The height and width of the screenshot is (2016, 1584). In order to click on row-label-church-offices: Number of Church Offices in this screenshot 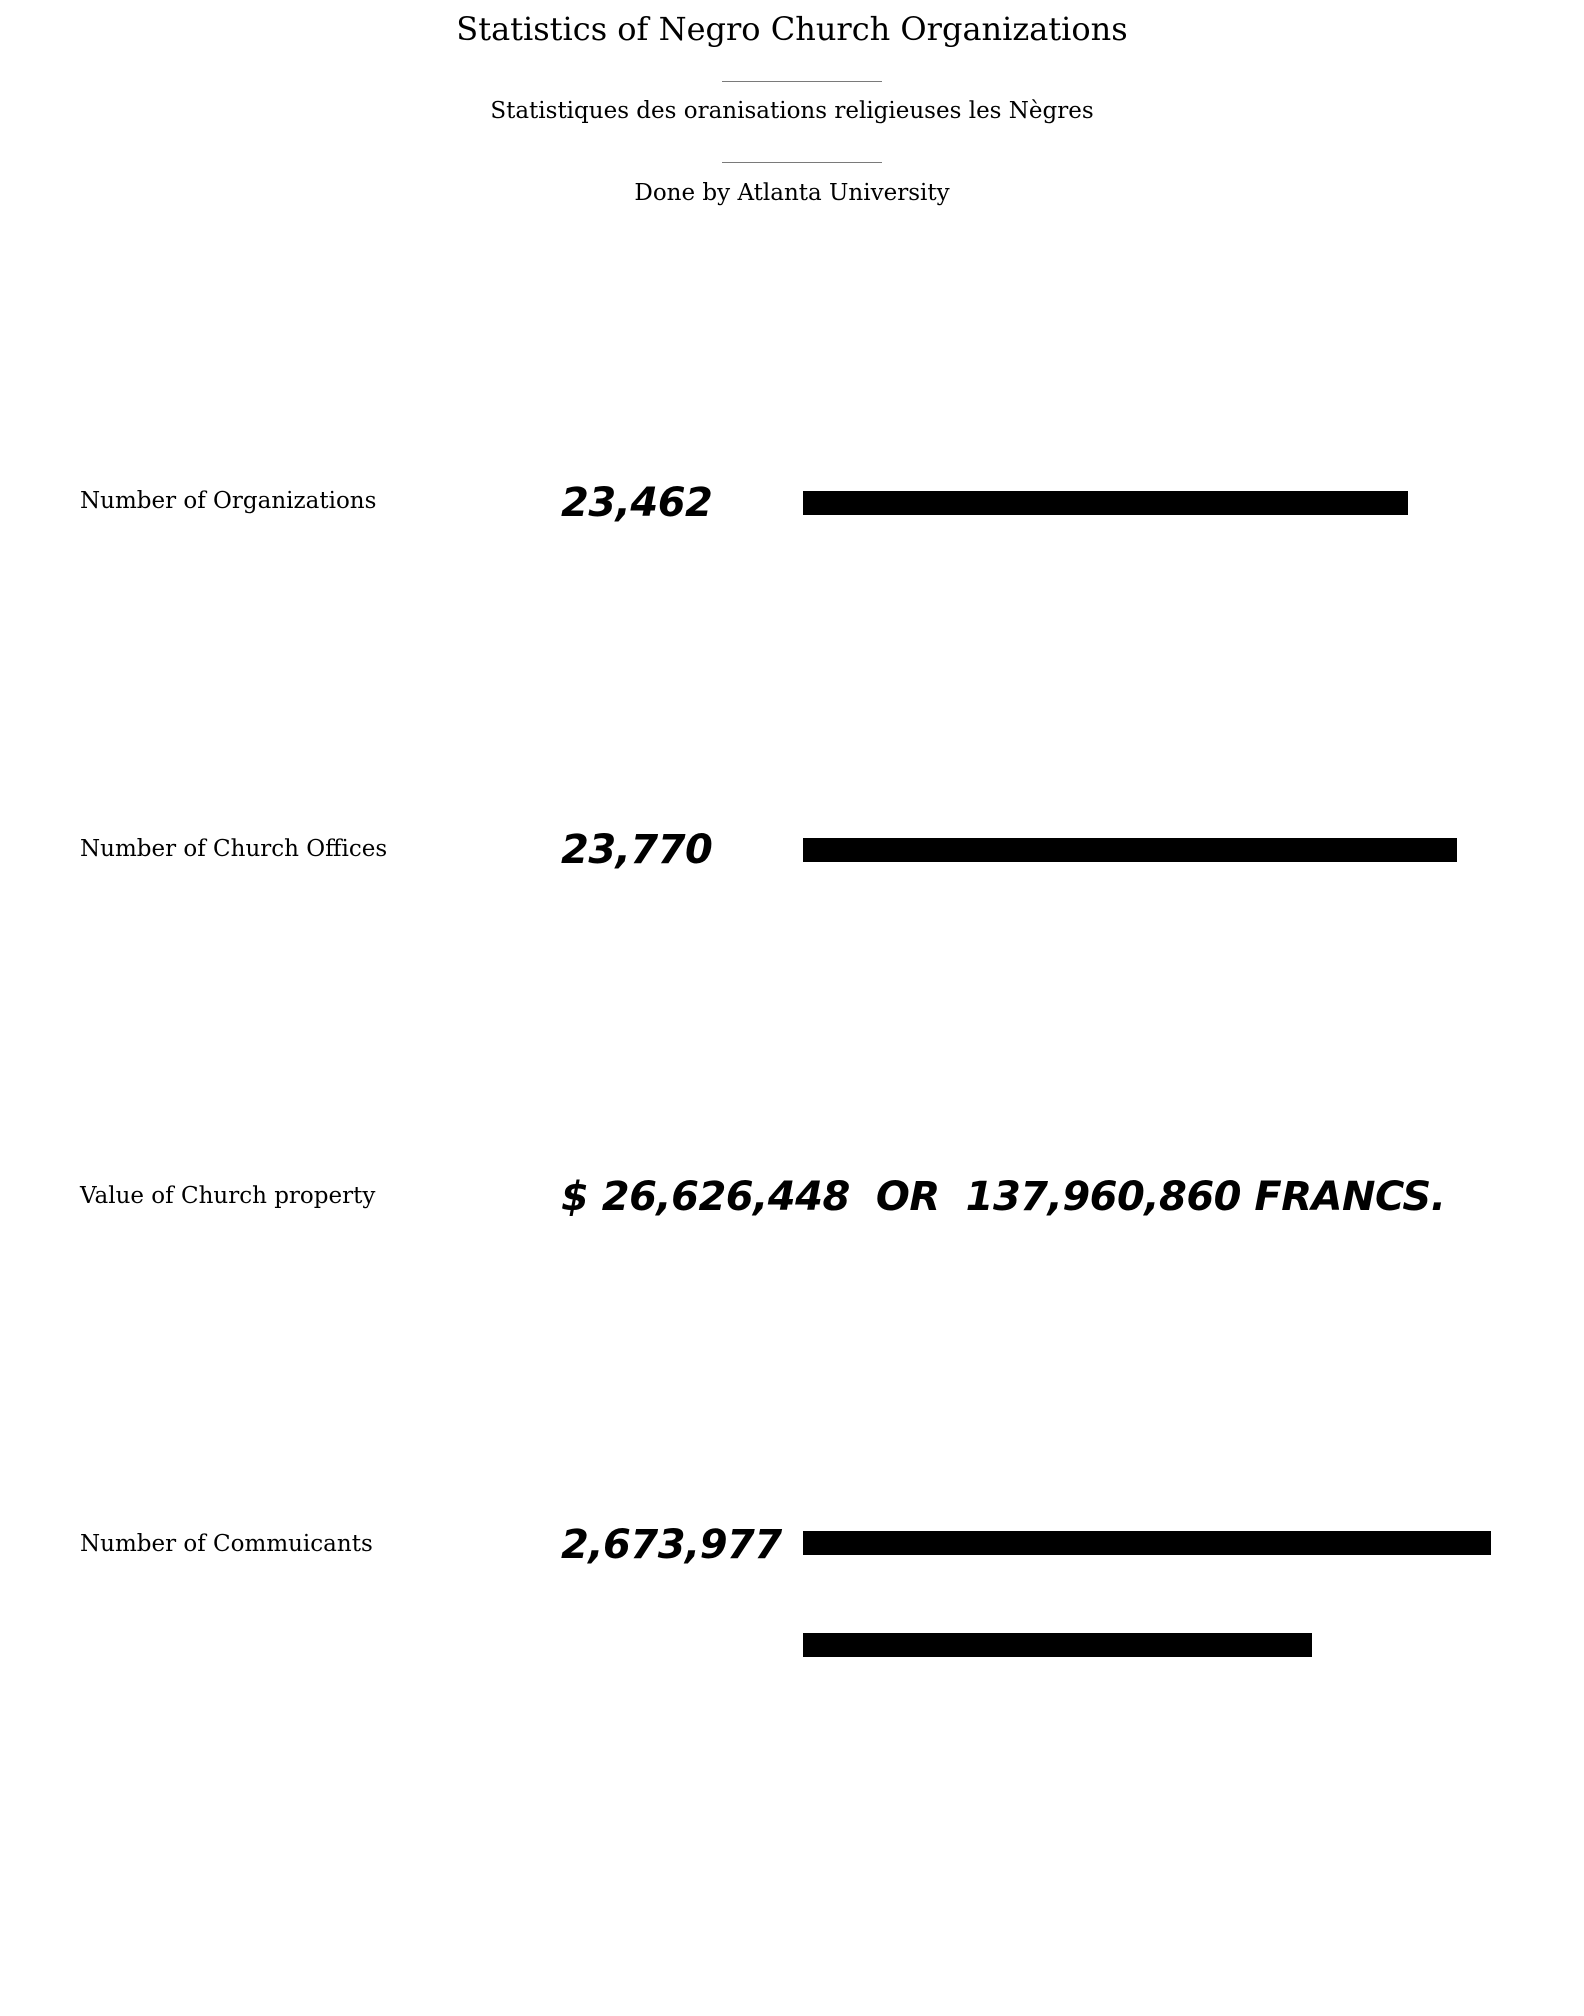, I will do `click(234, 849)`.